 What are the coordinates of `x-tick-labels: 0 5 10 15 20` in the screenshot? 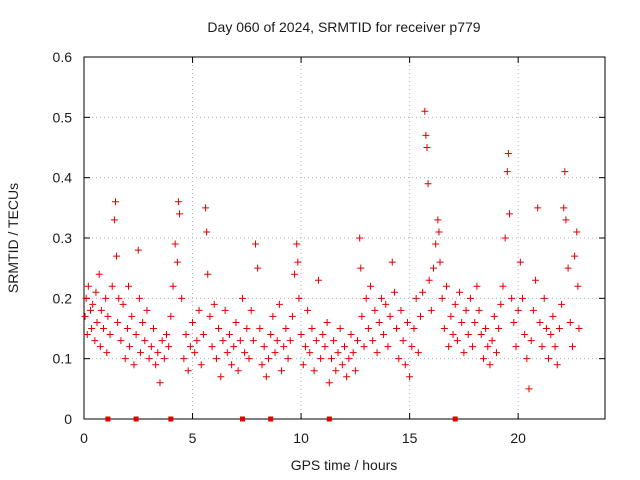 It's located at (303, 438).